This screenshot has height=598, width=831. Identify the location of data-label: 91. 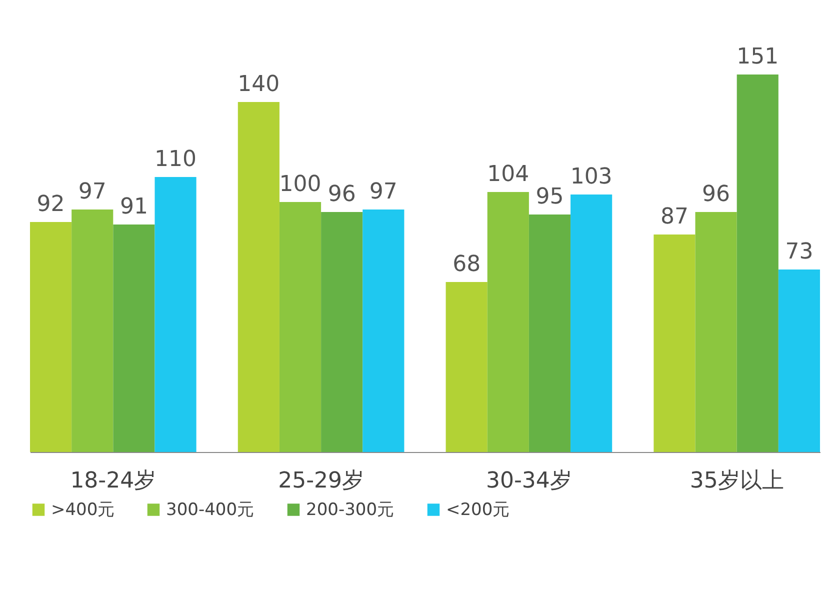
(134, 207).